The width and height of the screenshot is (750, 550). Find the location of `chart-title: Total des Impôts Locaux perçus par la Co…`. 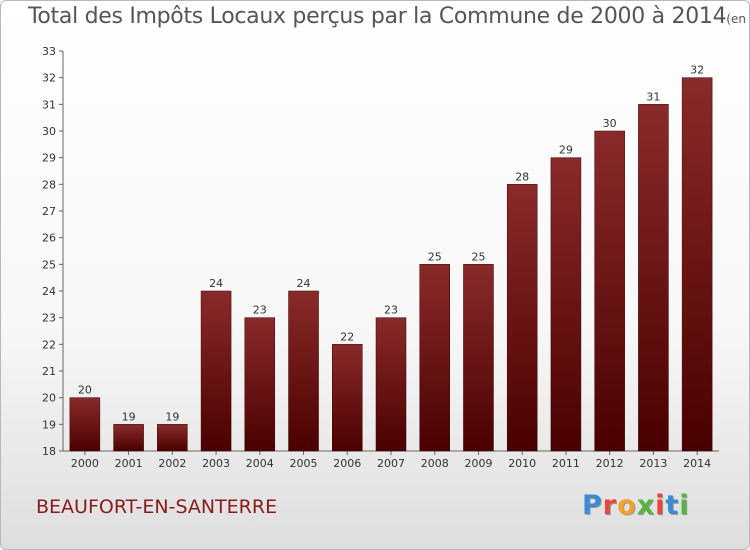

chart-title: Total des Impôts Locaux perçus par la Co… is located at coordinates (388, 16).